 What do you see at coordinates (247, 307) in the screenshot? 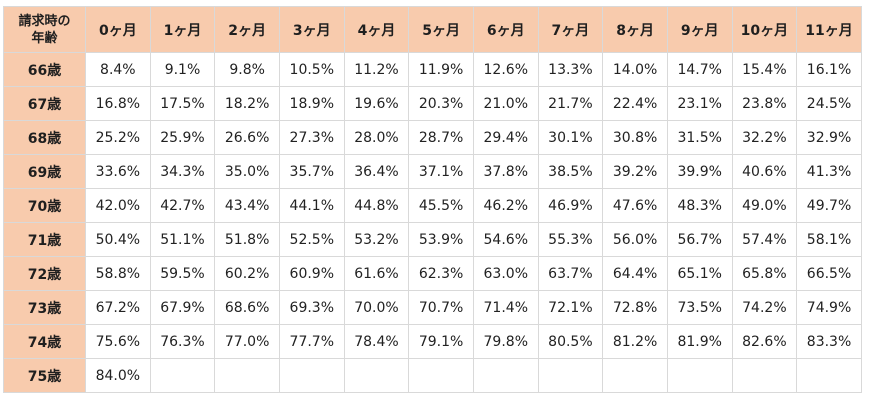
I see `rate-cell: 68.6%` at bounding box center [247, 307].